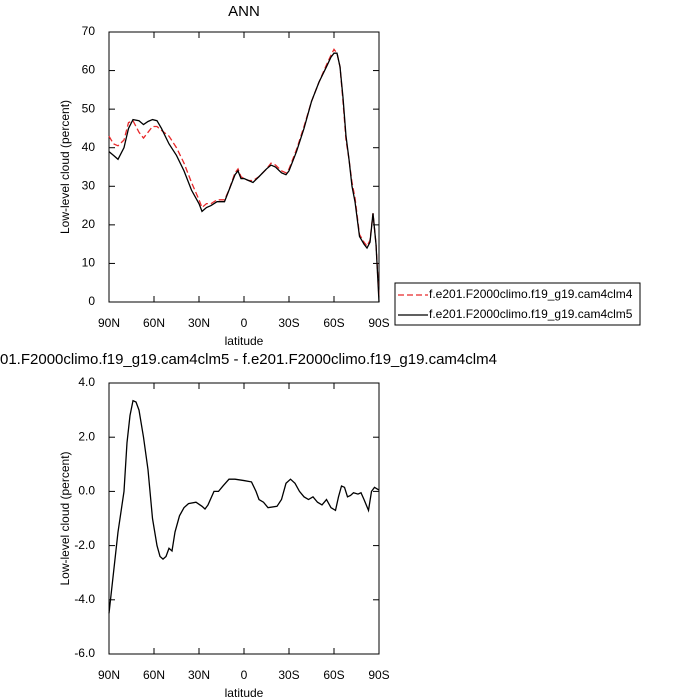  What do you see at coordinates (89, 185) in the screenshot?
I see `y-tick-label: 30` at bounding box center [89, 185].